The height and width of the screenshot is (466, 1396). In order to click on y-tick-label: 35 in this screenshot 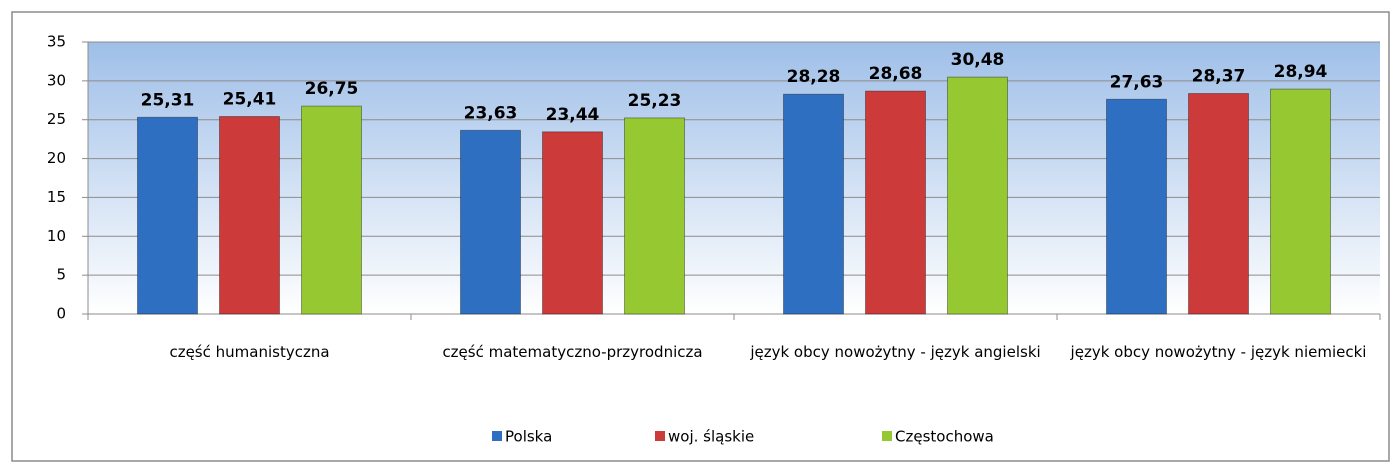, I will do `click(56, 42)`.